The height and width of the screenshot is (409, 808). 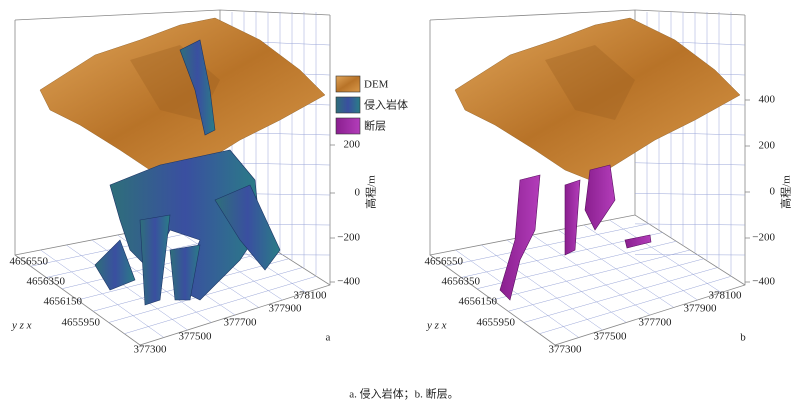 What do you see at coordinates (743, 338) in the screenshot?
I see `panel-label: b` at bounding box center [743, 338].